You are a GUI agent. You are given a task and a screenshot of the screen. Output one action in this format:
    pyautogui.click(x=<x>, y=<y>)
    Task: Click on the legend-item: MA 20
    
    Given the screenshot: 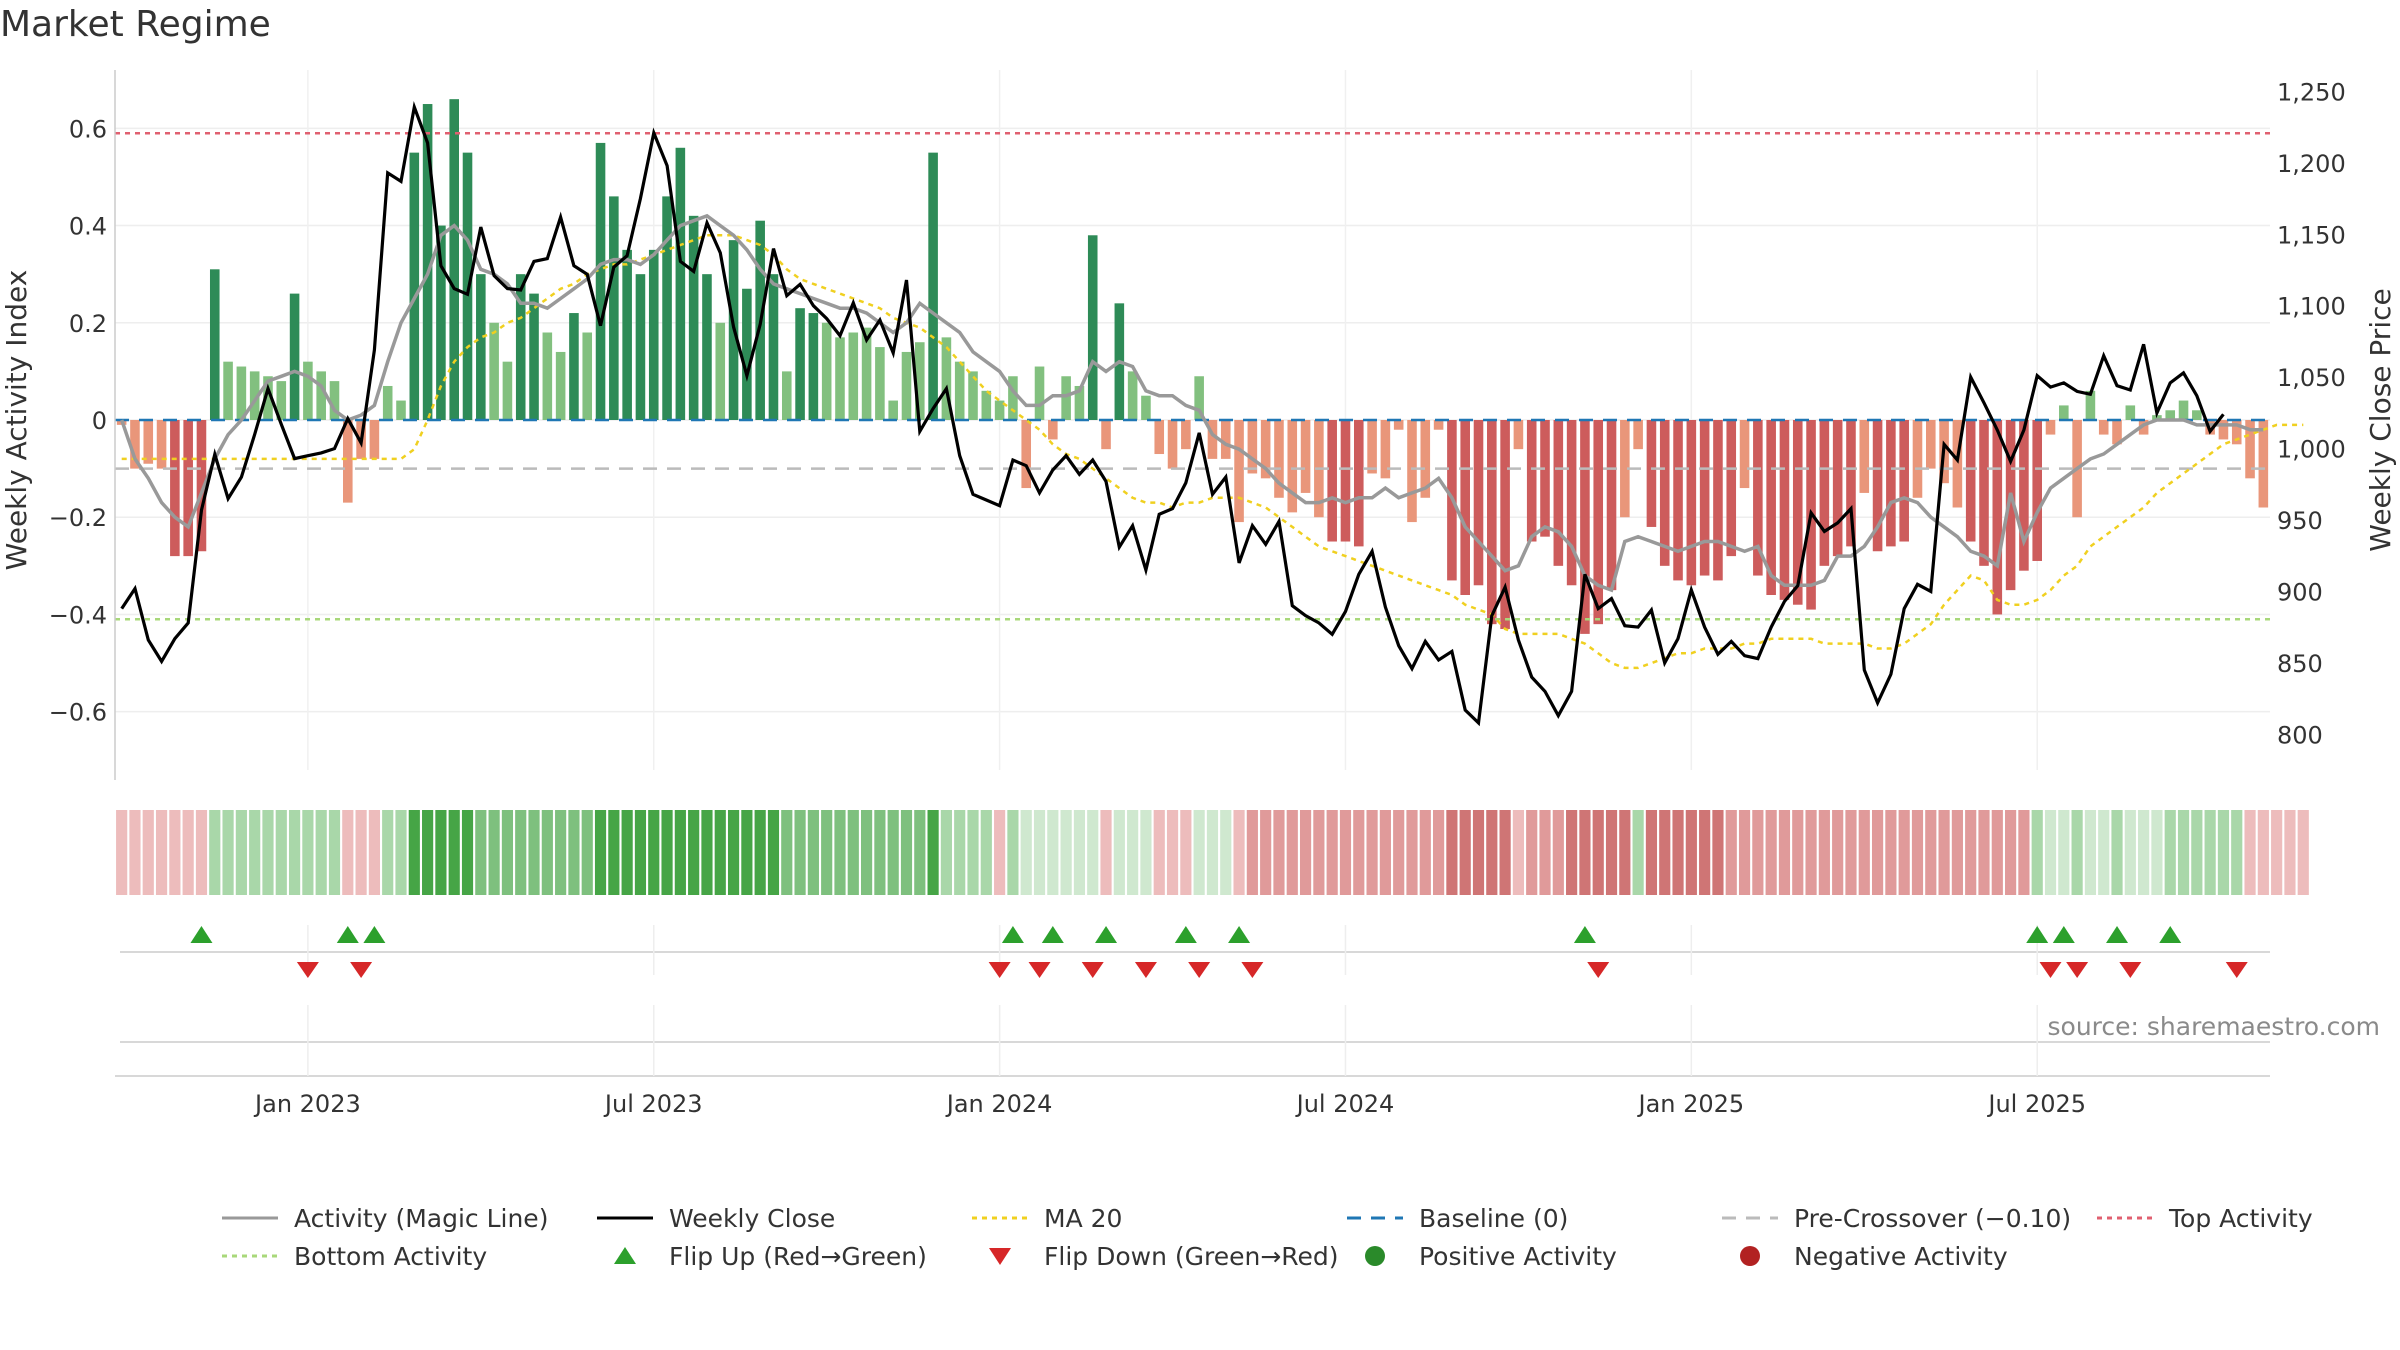 What is the action you would take?
    pyautogui.click(x=1046, y=1218)
    